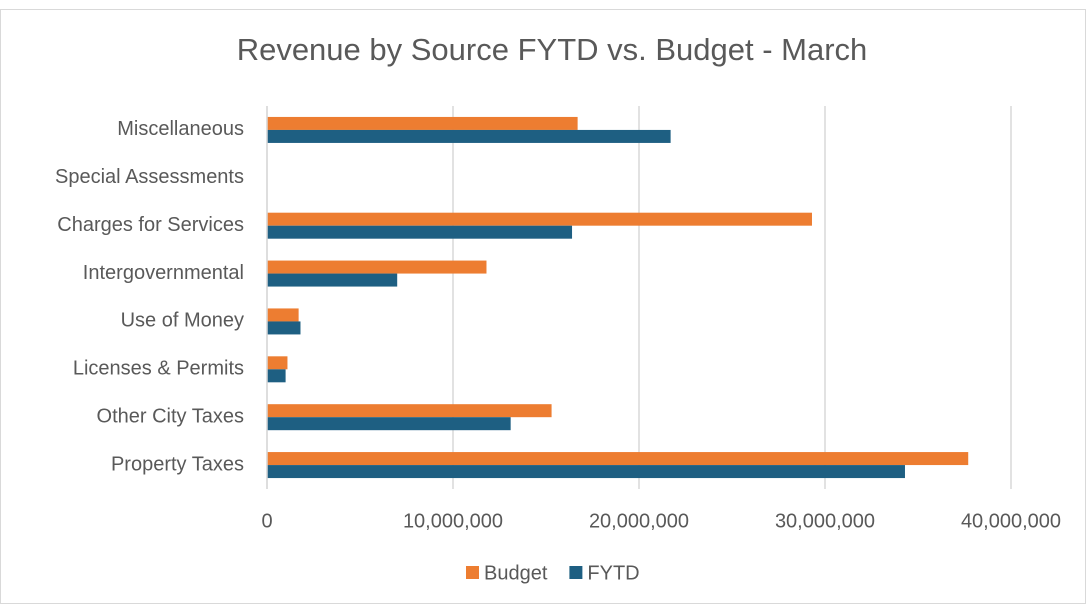 The height and width of the screenshot is (605, 1087). Describe the element at coordinates (1011, 521) in the screenshot. I see `x-tick-label: 40,000,000` at that location.